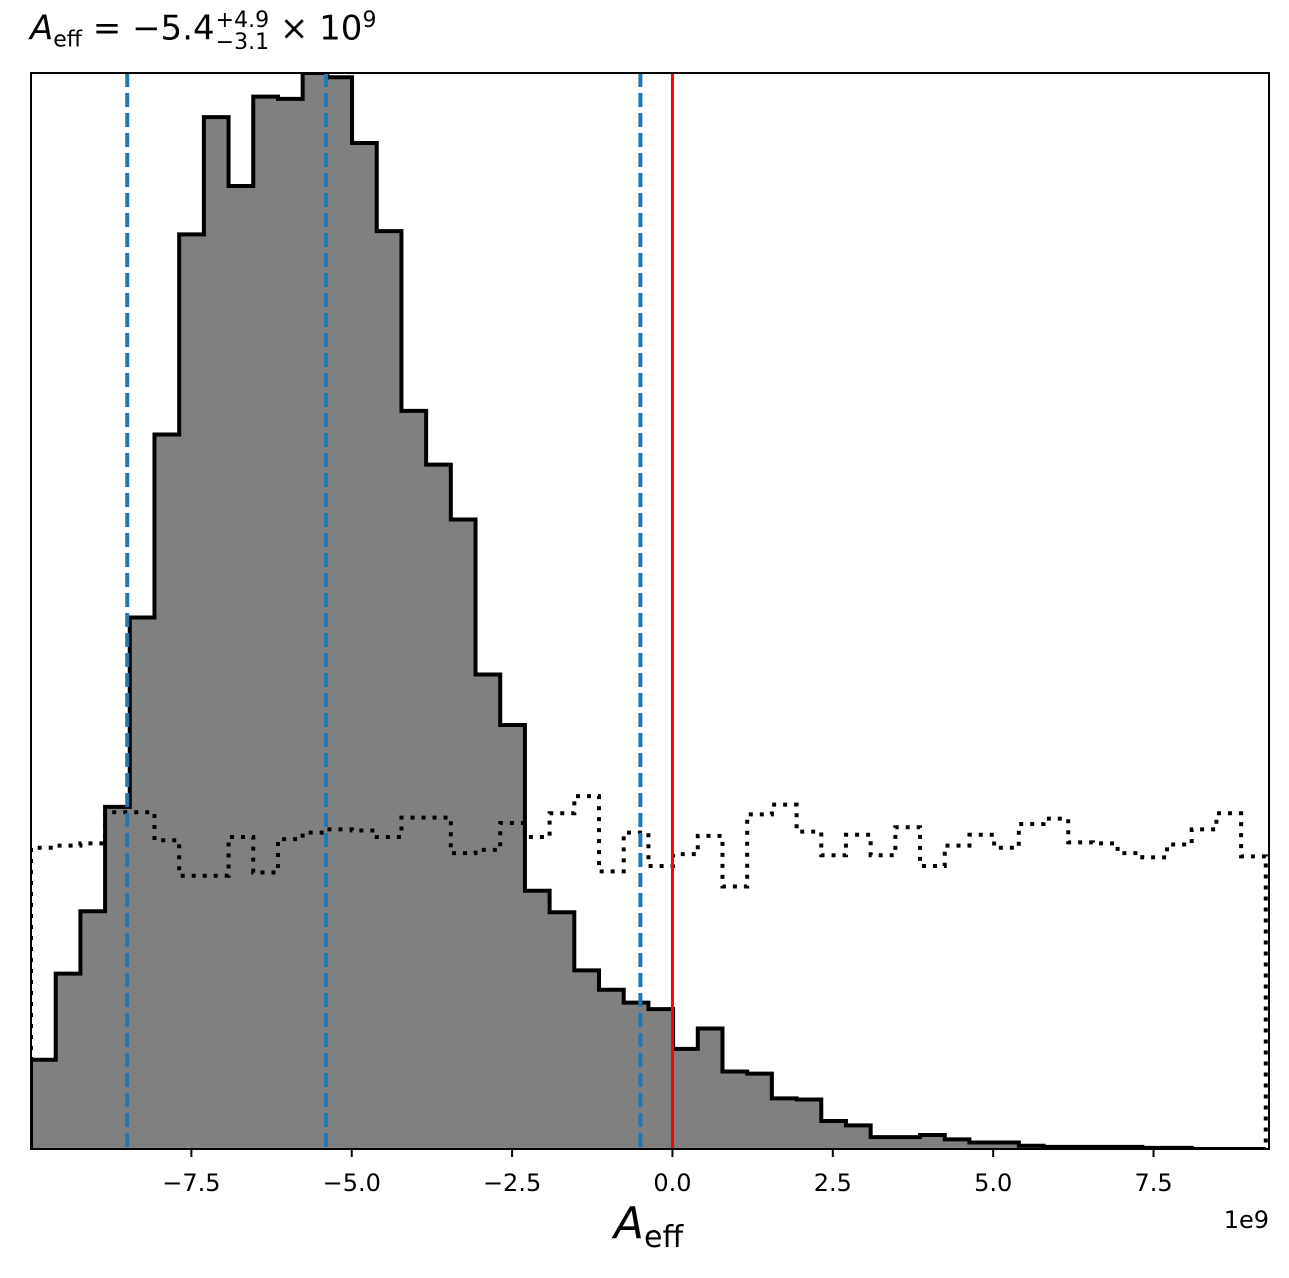  I want to click on title-multiplier: × 10, so click(316, 28).